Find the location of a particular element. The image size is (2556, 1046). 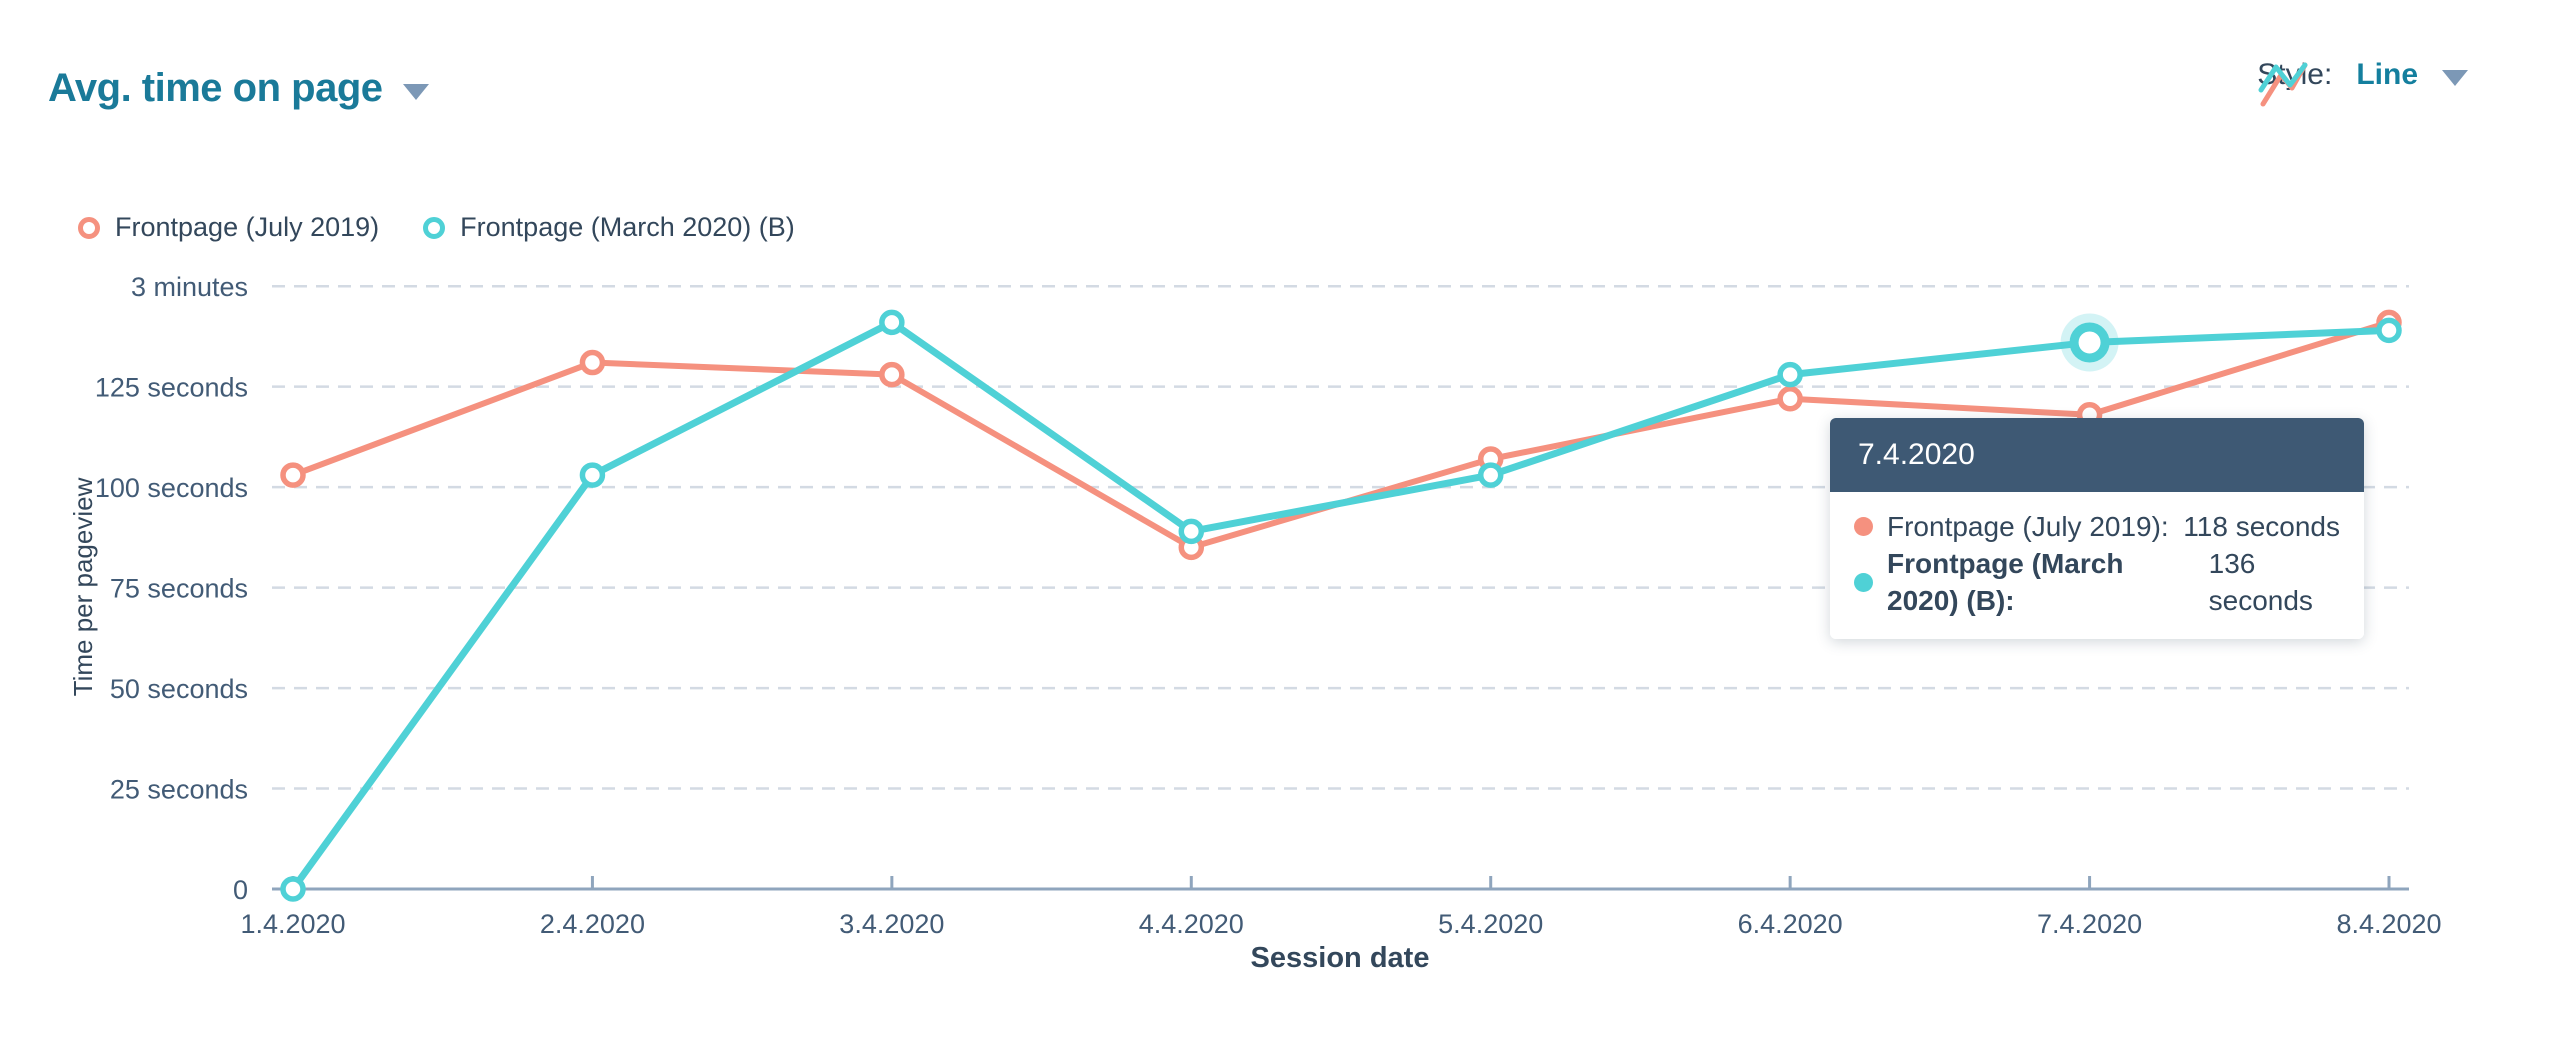

chart-style-selector: Style: Line is located at coordinates (2362, 82).